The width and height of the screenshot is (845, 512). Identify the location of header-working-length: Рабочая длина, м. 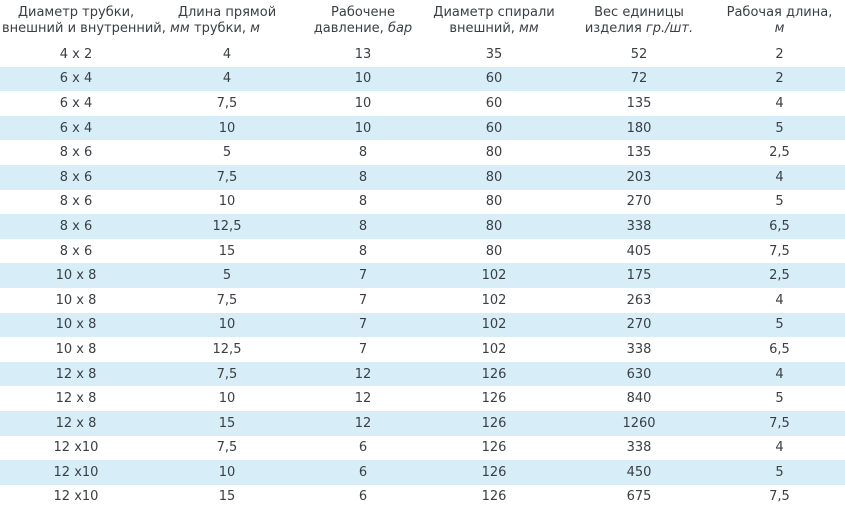
(779, 21).